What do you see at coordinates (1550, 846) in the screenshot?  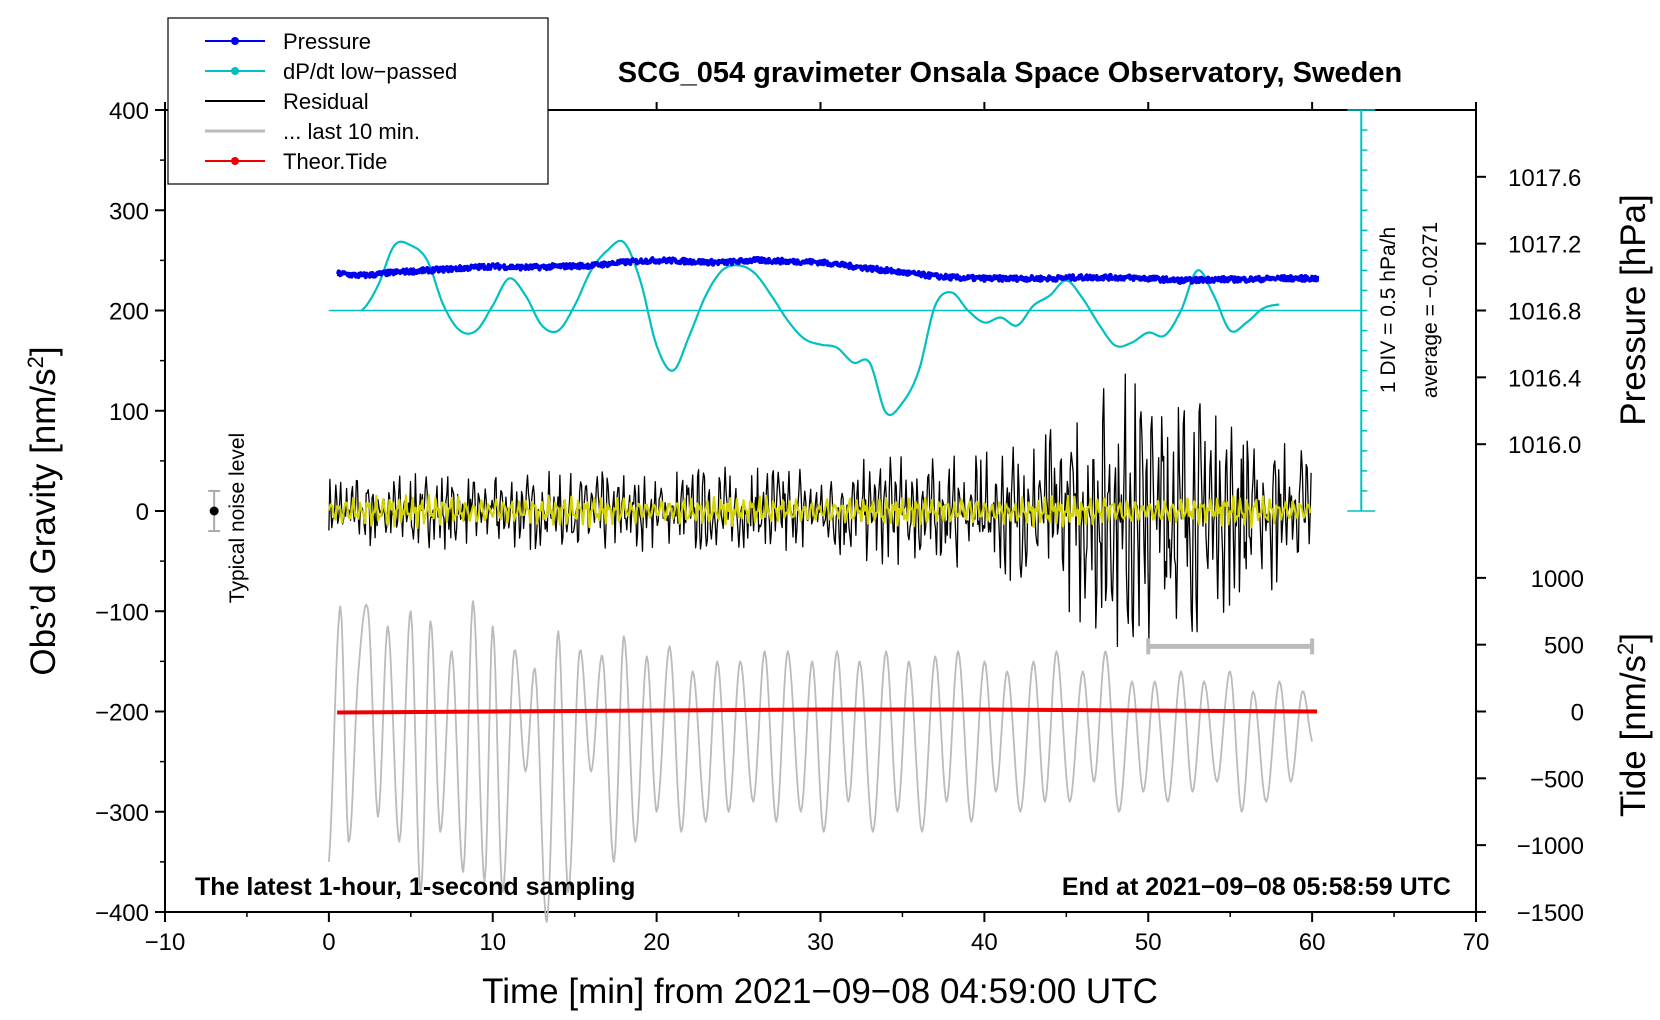 I see `tide-tick-label: −1000` at bounding box center [1550, 846].